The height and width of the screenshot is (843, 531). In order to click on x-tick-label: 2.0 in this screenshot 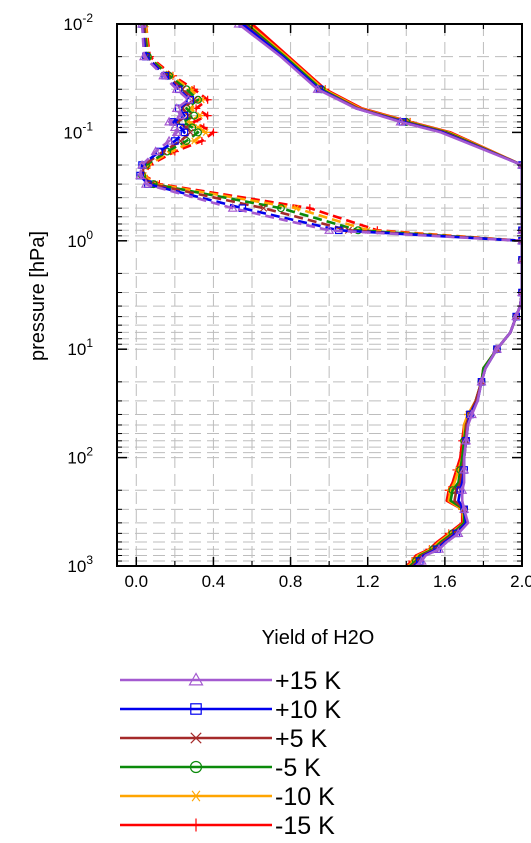, I will do `click(520, 581)`.